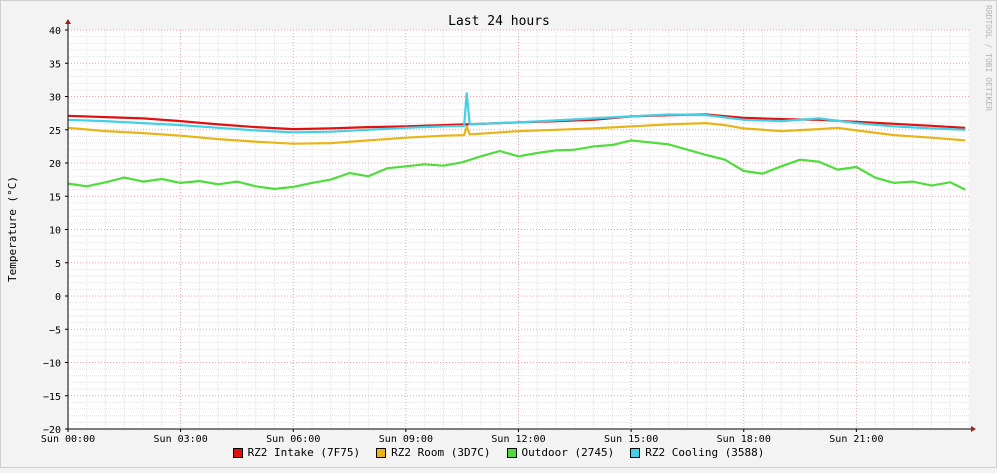 This screenshot has height=473, width=997. Describe the element at coordinates (55, 164) in the screenshot. I see `y-tick-label: 20` at that location.